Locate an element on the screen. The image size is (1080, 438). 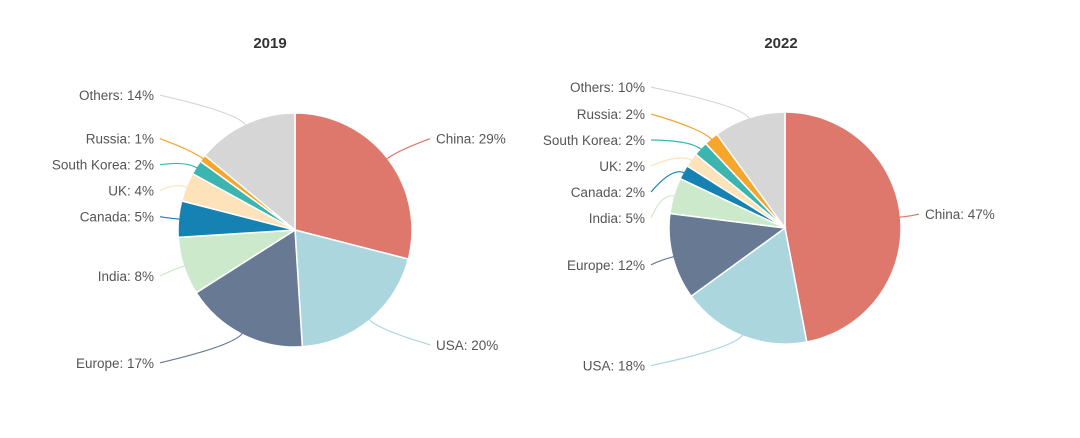
leader-line-india-2019 is located at coordinates (172, 270).